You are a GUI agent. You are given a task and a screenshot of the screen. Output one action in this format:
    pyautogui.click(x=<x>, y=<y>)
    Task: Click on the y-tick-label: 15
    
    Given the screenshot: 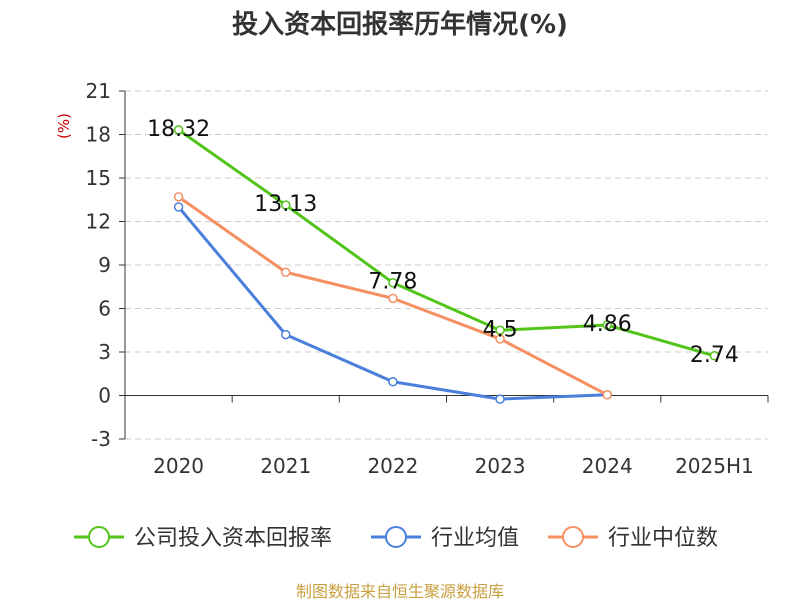 What is the action you would take?
    pyautogui.click(x=98, y=178)
    